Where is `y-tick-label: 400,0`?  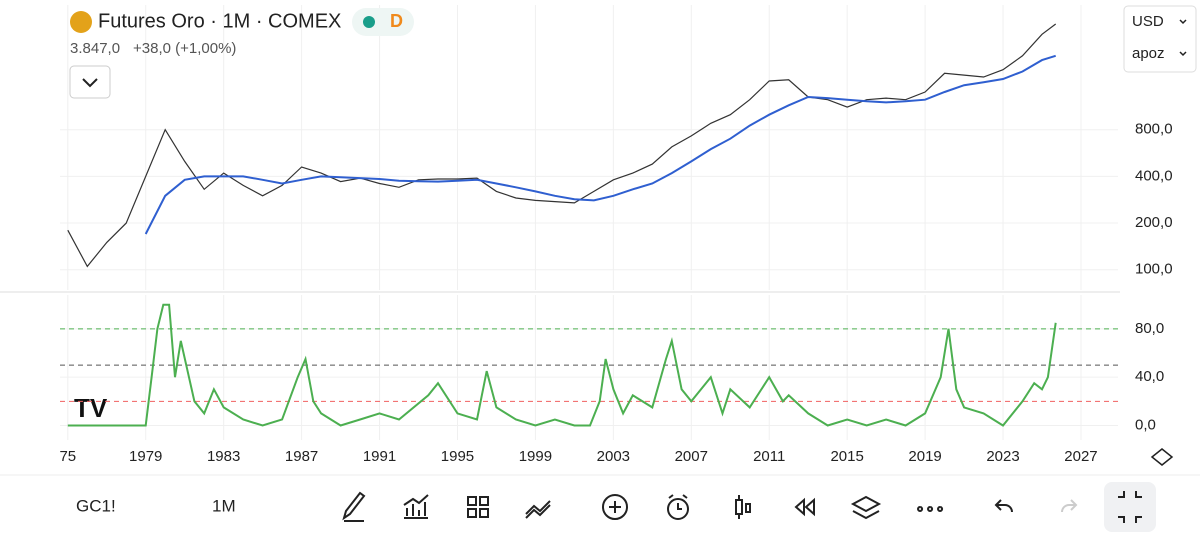
y-tick-label: 400,0 is located at coordinates (1154, 175).